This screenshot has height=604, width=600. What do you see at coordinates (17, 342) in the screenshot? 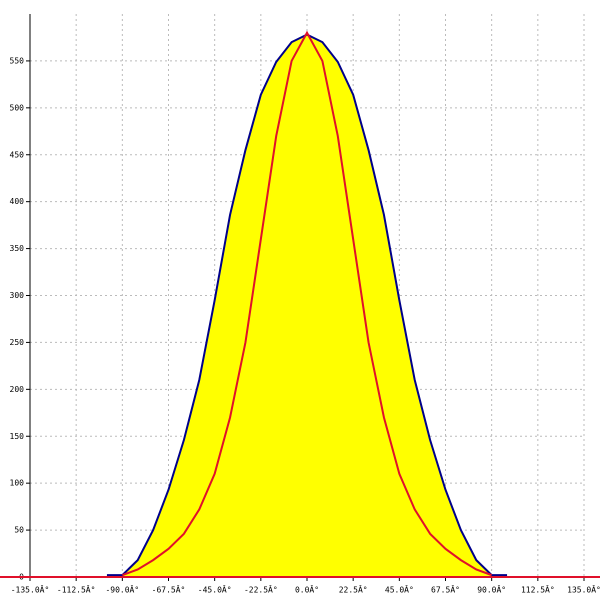
I see `y-tick-label: 250` at bounding box center [17, 342].